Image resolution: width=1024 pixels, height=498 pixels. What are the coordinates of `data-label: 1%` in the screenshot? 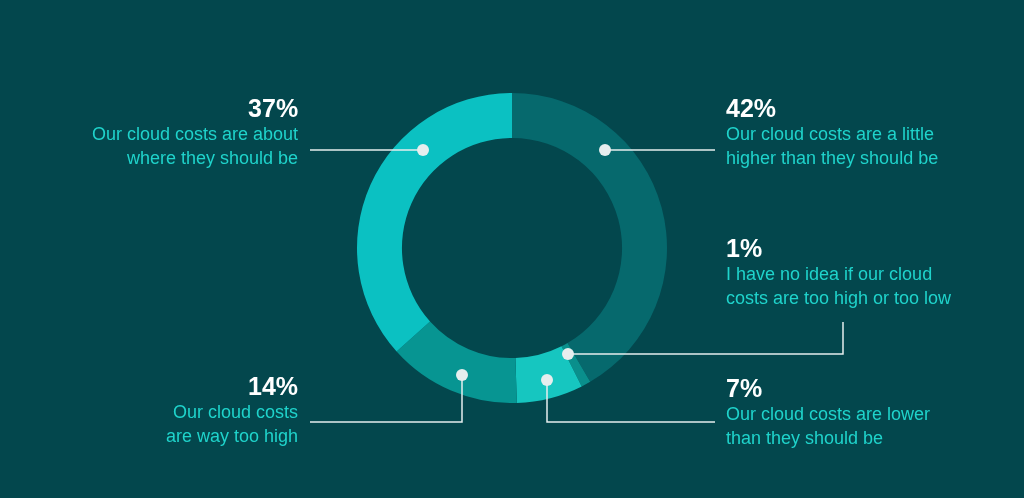 It's located at (744, 248).